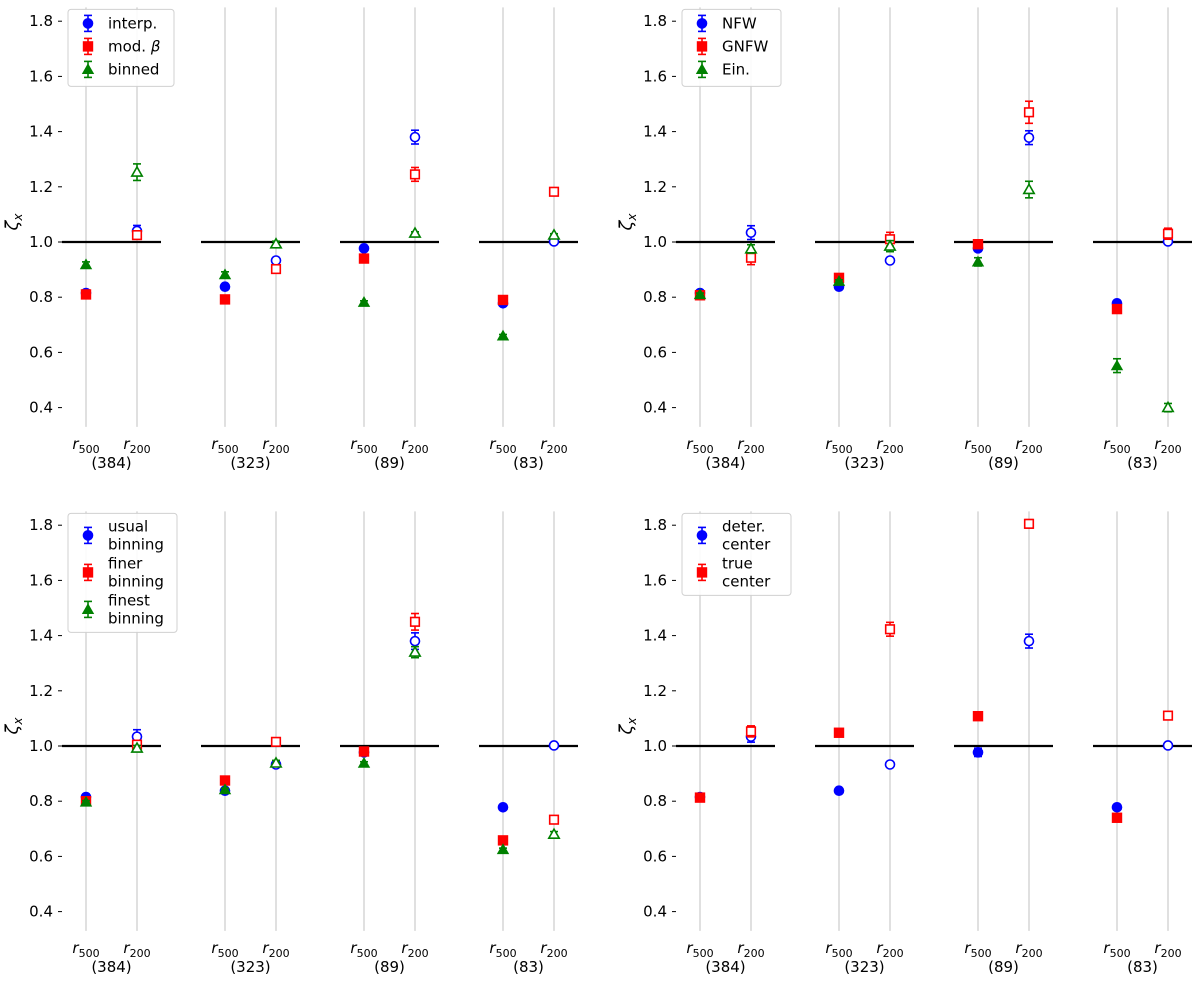 The height and width of the screenshot is (984, 1200). Describe the element at coordinates (225, 299) in the screenshot. I see `marker-mod--r500-(323)` at that location.